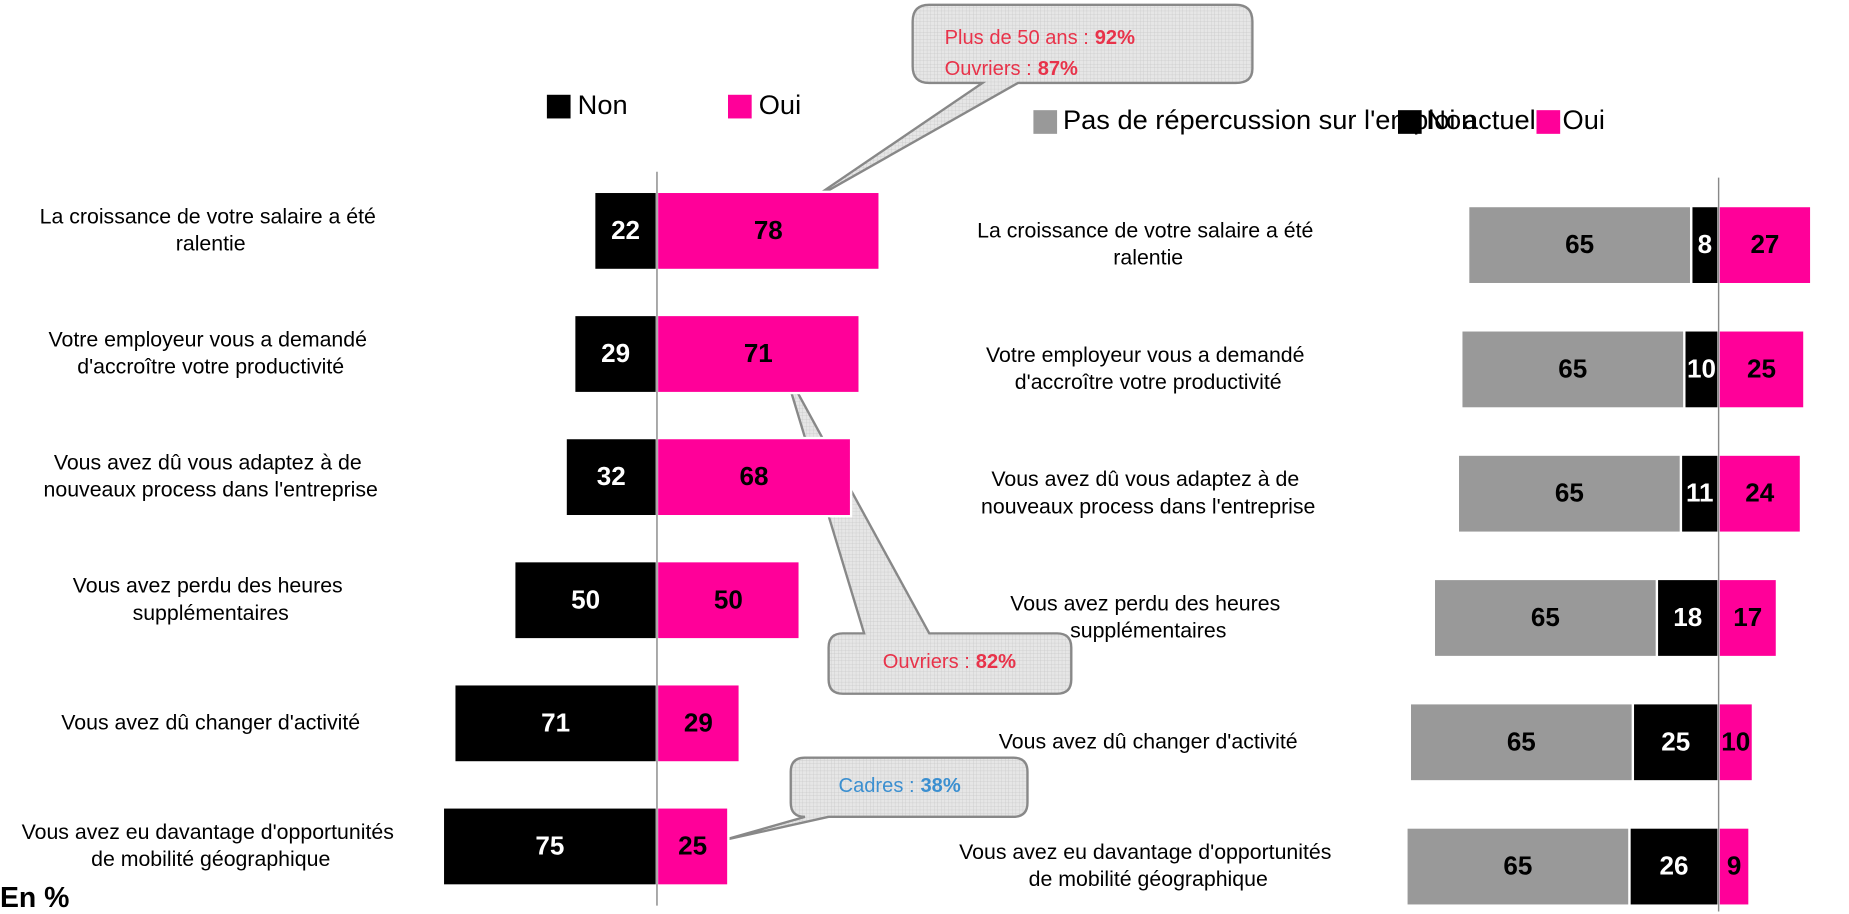  What do you see at coordinates (1705, 244) in the screenshot?
I see `value-label: 8` at bounding box center [1705, 244].